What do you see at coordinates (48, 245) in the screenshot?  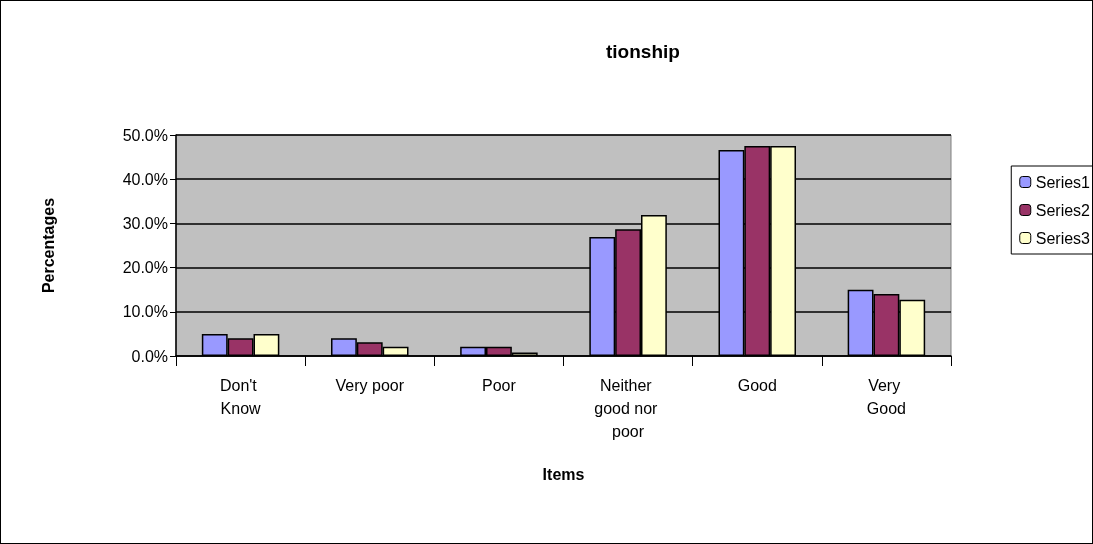 I see `y-axis-title: Percentages` at bounding box center [48, 245].